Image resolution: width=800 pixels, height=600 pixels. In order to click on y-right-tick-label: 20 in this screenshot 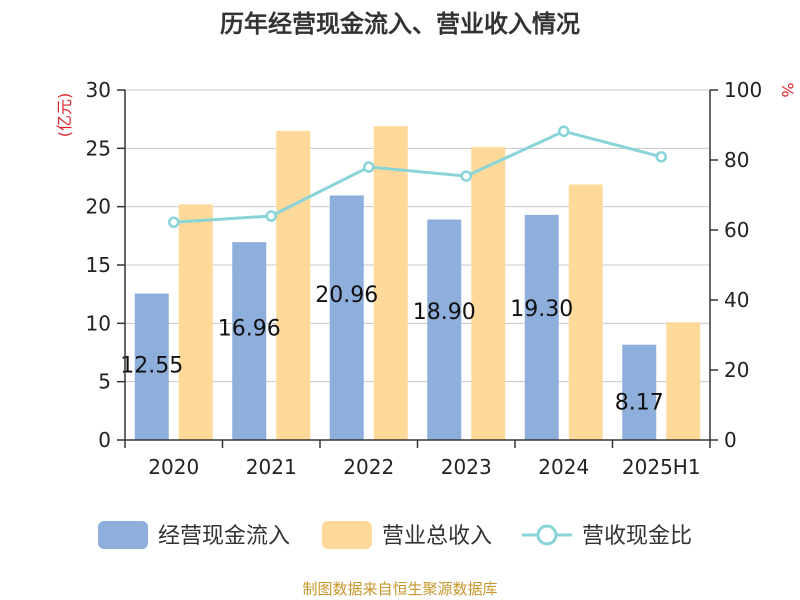, I will do `click(736, 370)`.